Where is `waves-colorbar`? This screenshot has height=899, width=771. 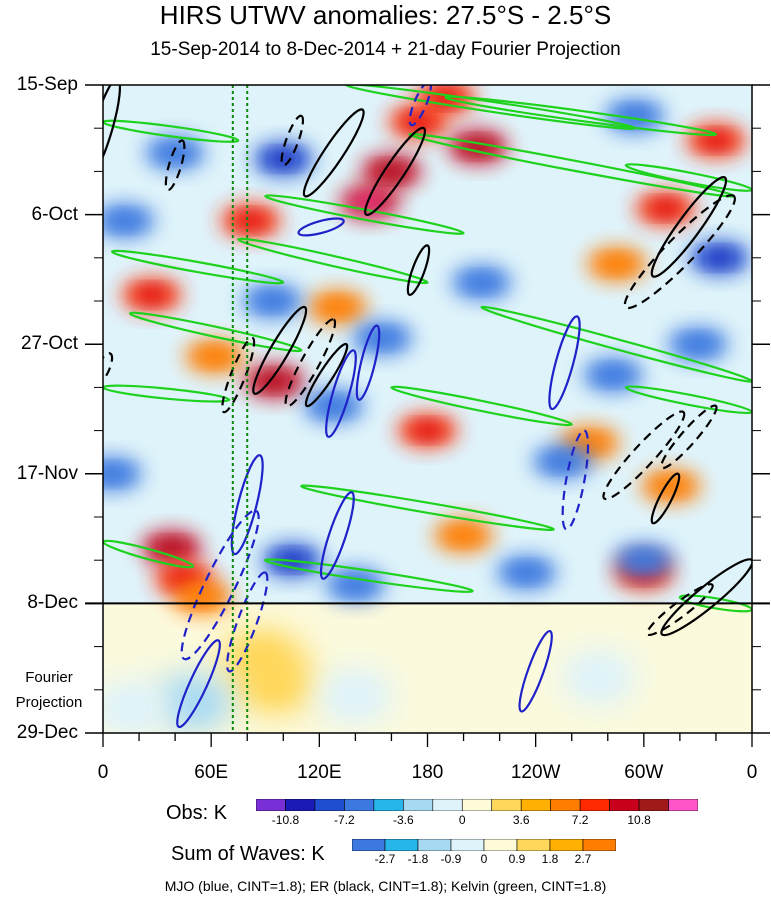
waves-colorbar is located at coordinates (484, 845).